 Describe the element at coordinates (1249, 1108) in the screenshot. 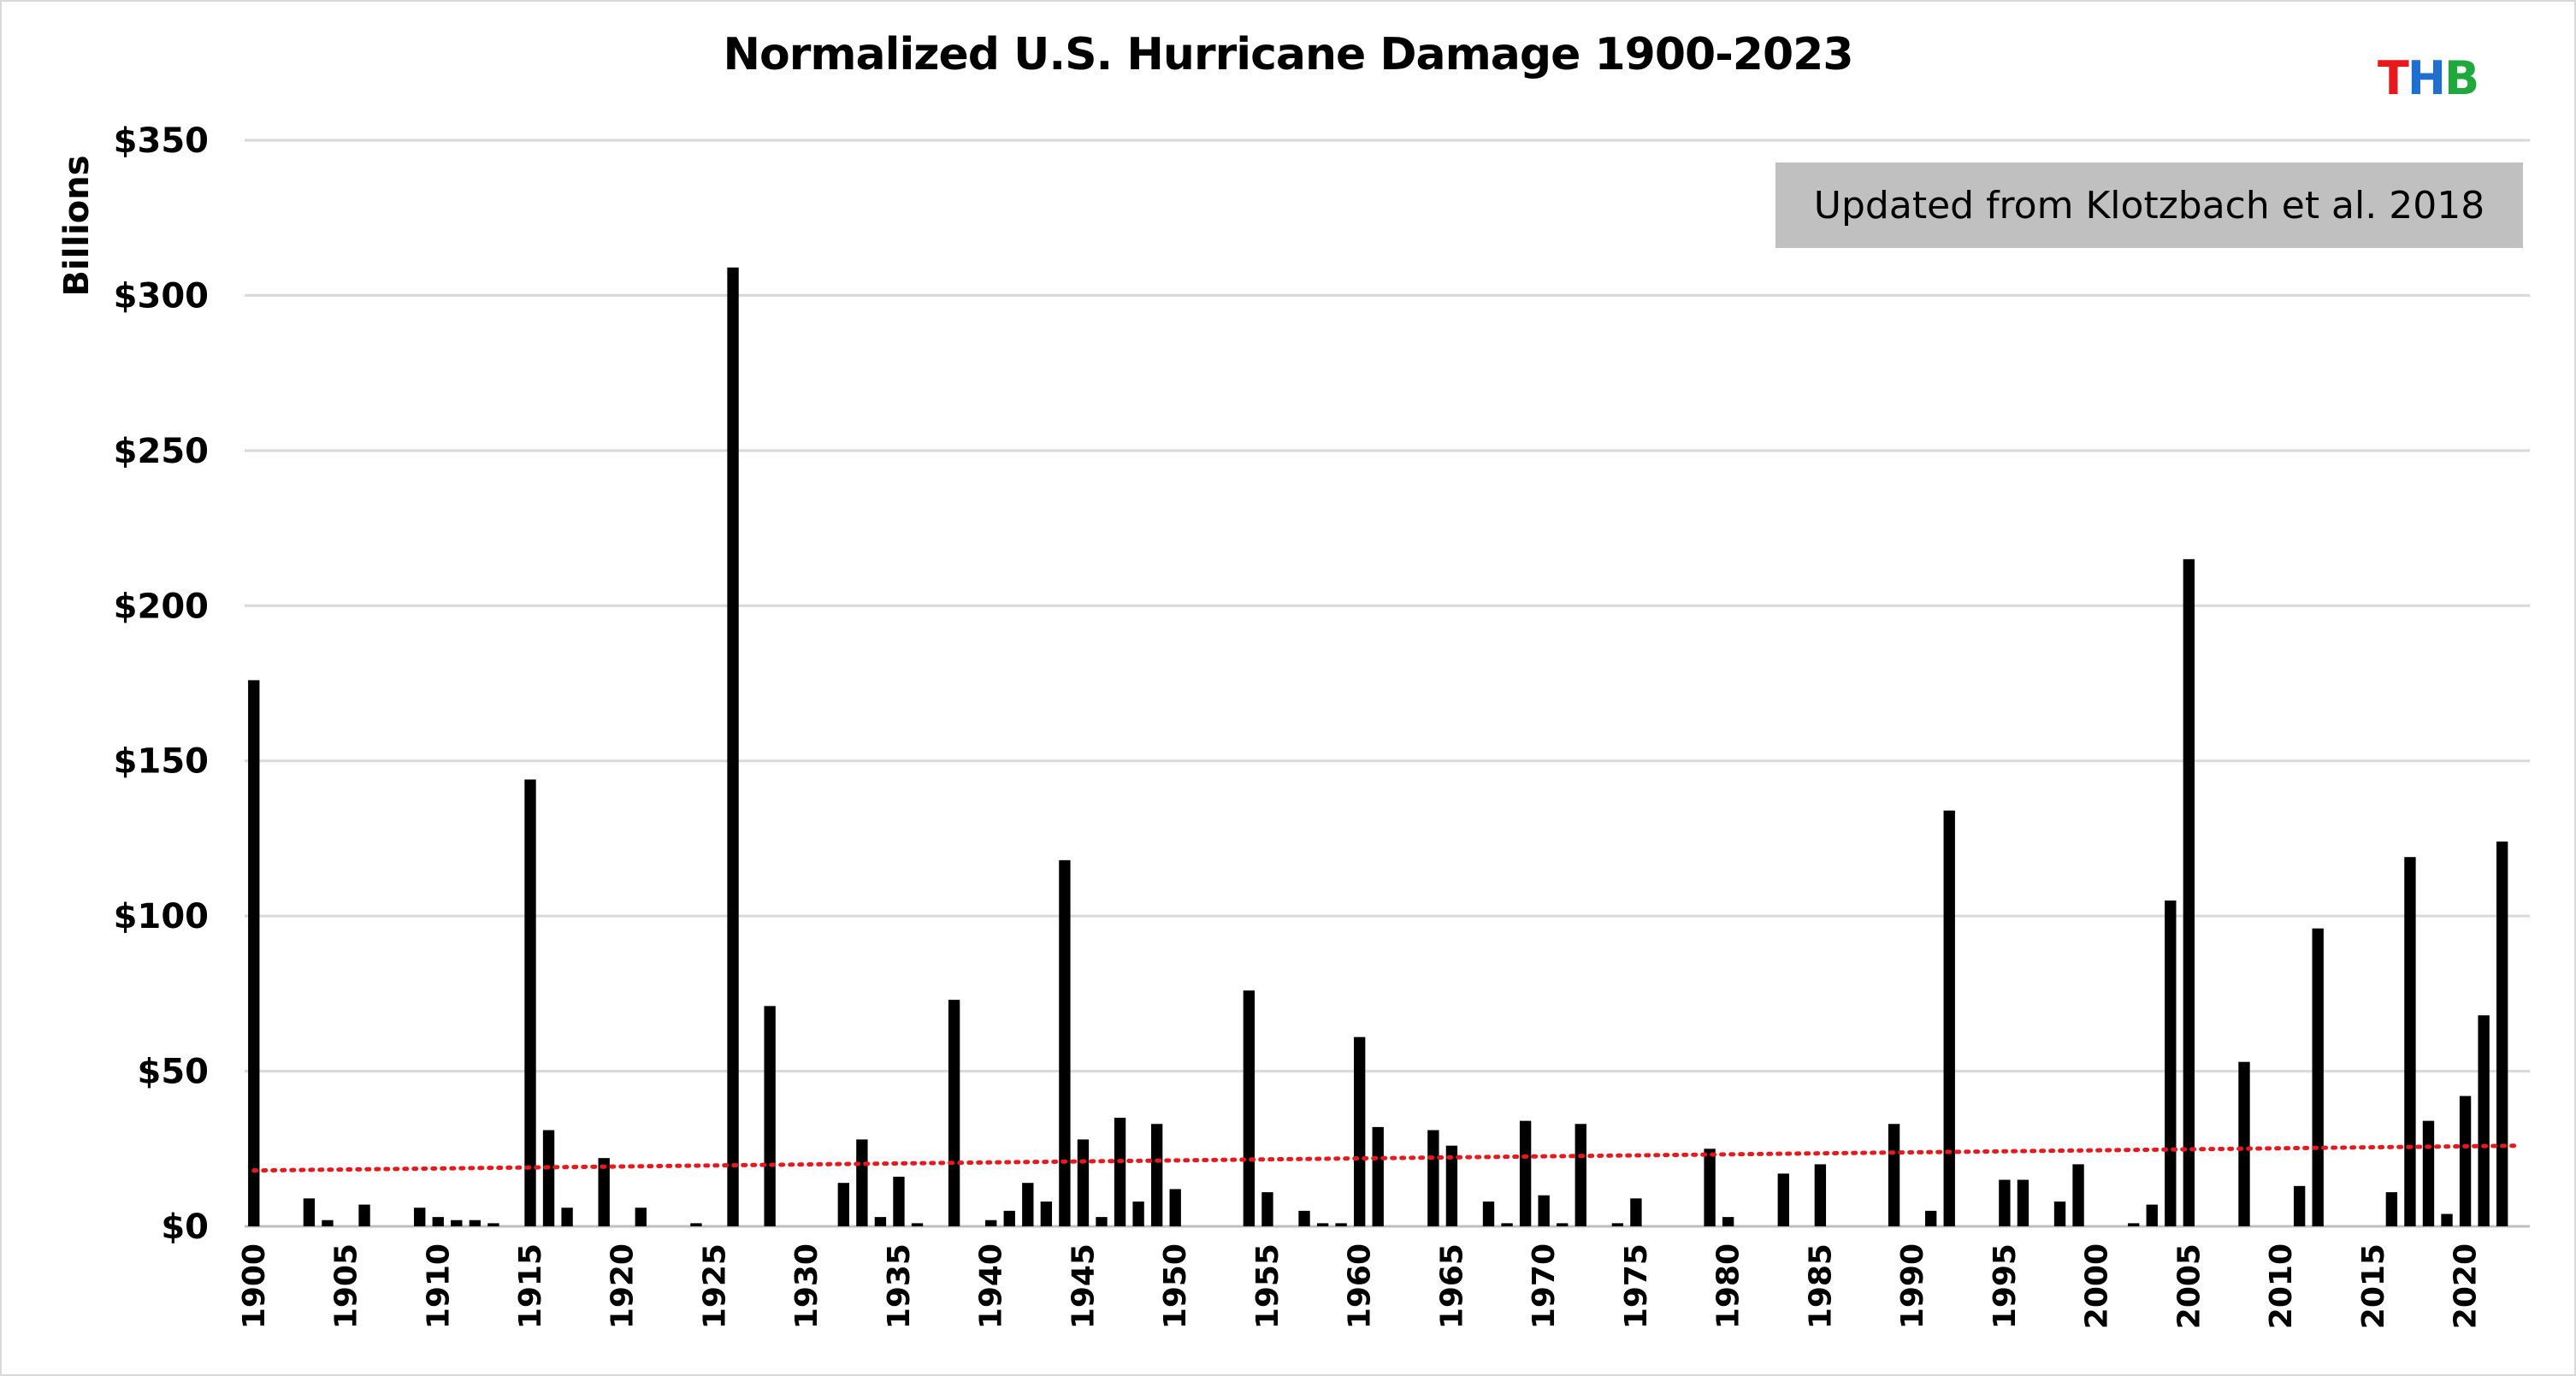

I see `bar-1954` at that location.